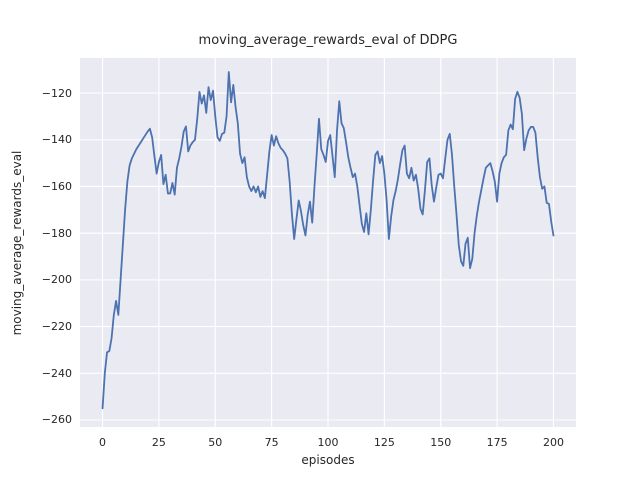 This screenshot has width=640, height=480. I want to click on x-tick-label: 200, so click(553, 442).